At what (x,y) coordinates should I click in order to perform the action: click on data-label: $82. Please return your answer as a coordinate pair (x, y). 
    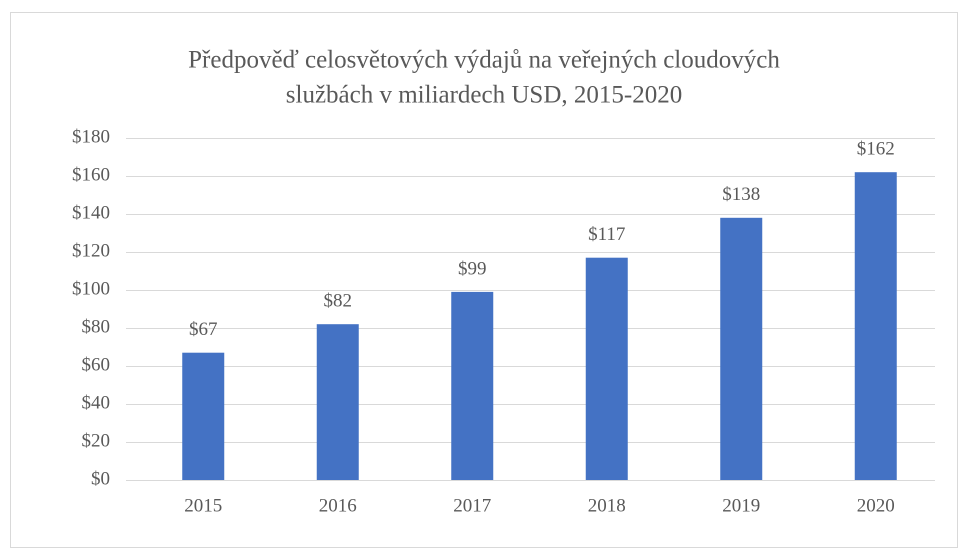
    Looking at the image, I should click on (338, 301).